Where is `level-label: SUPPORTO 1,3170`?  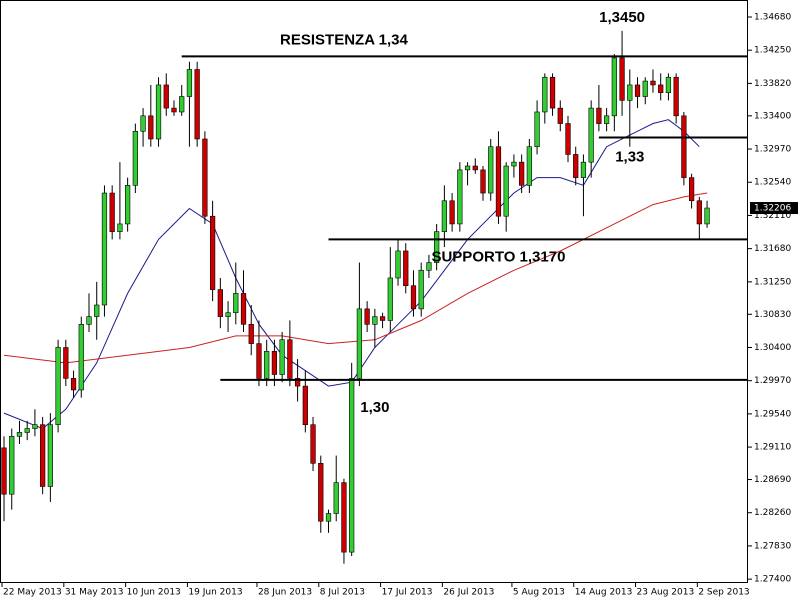 level-label: SUPPORTO 1,3170 is located at coordinates (498, 256).